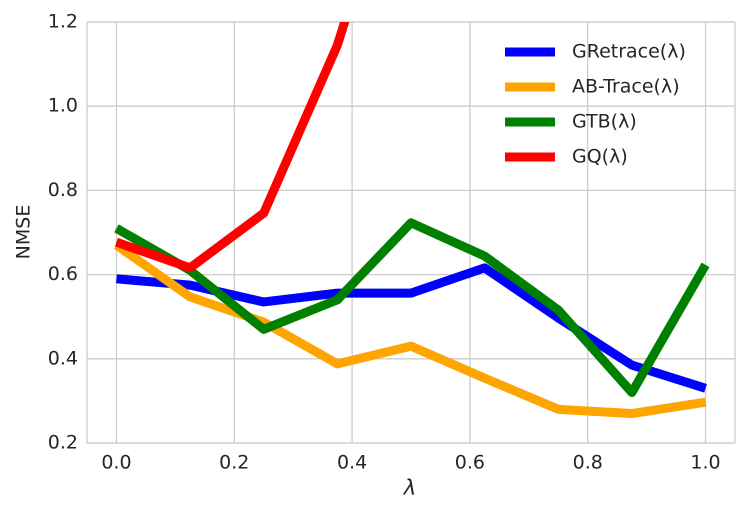 This screenshot has height=516, width=748. What do you see at coordinates (352, 463) in the screenshot?
I see `x-tick-label: 0.4` at bounding box center [352, 463].